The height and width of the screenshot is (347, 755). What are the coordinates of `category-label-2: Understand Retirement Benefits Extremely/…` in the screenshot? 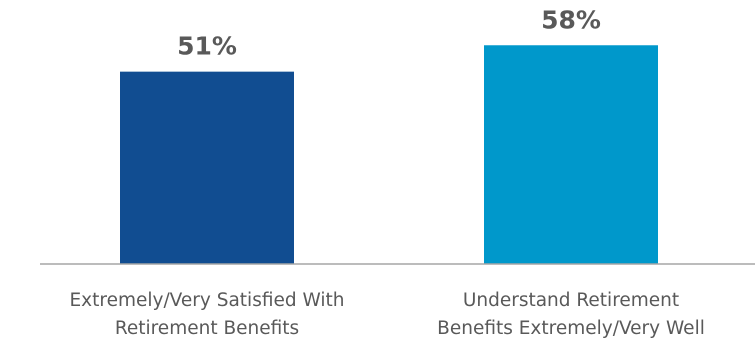 It's located at (571, 314).